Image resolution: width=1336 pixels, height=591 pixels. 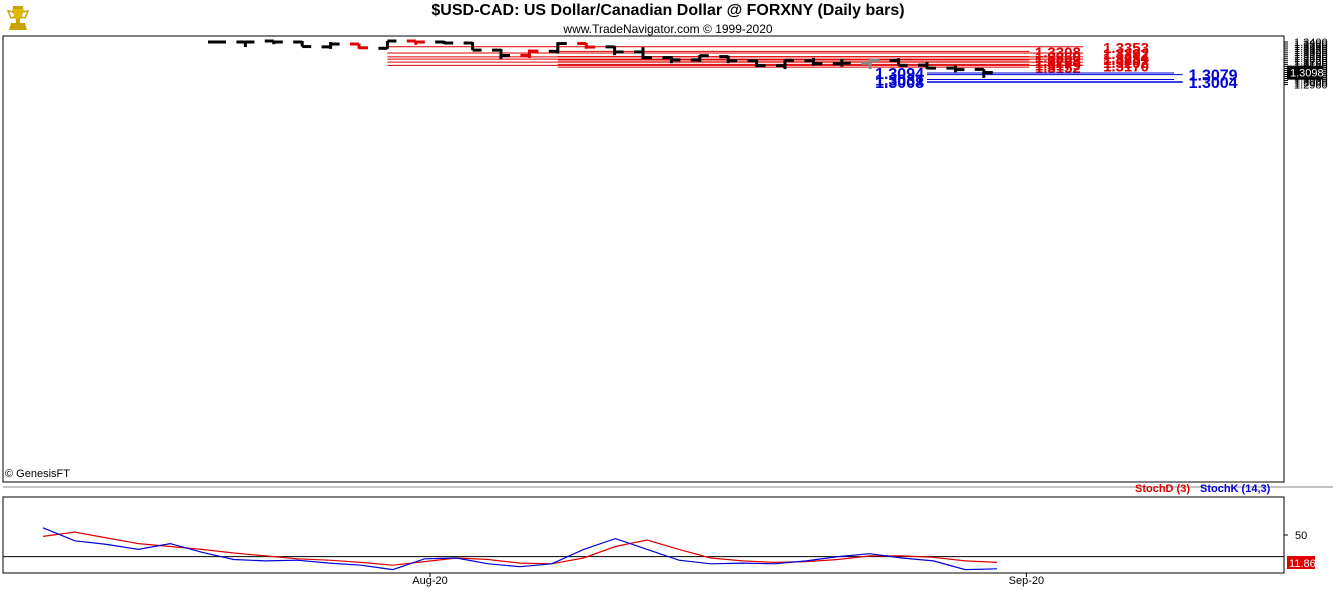 I want to click on price-tick-label: 1.3400, so click(x=1311, y=43).